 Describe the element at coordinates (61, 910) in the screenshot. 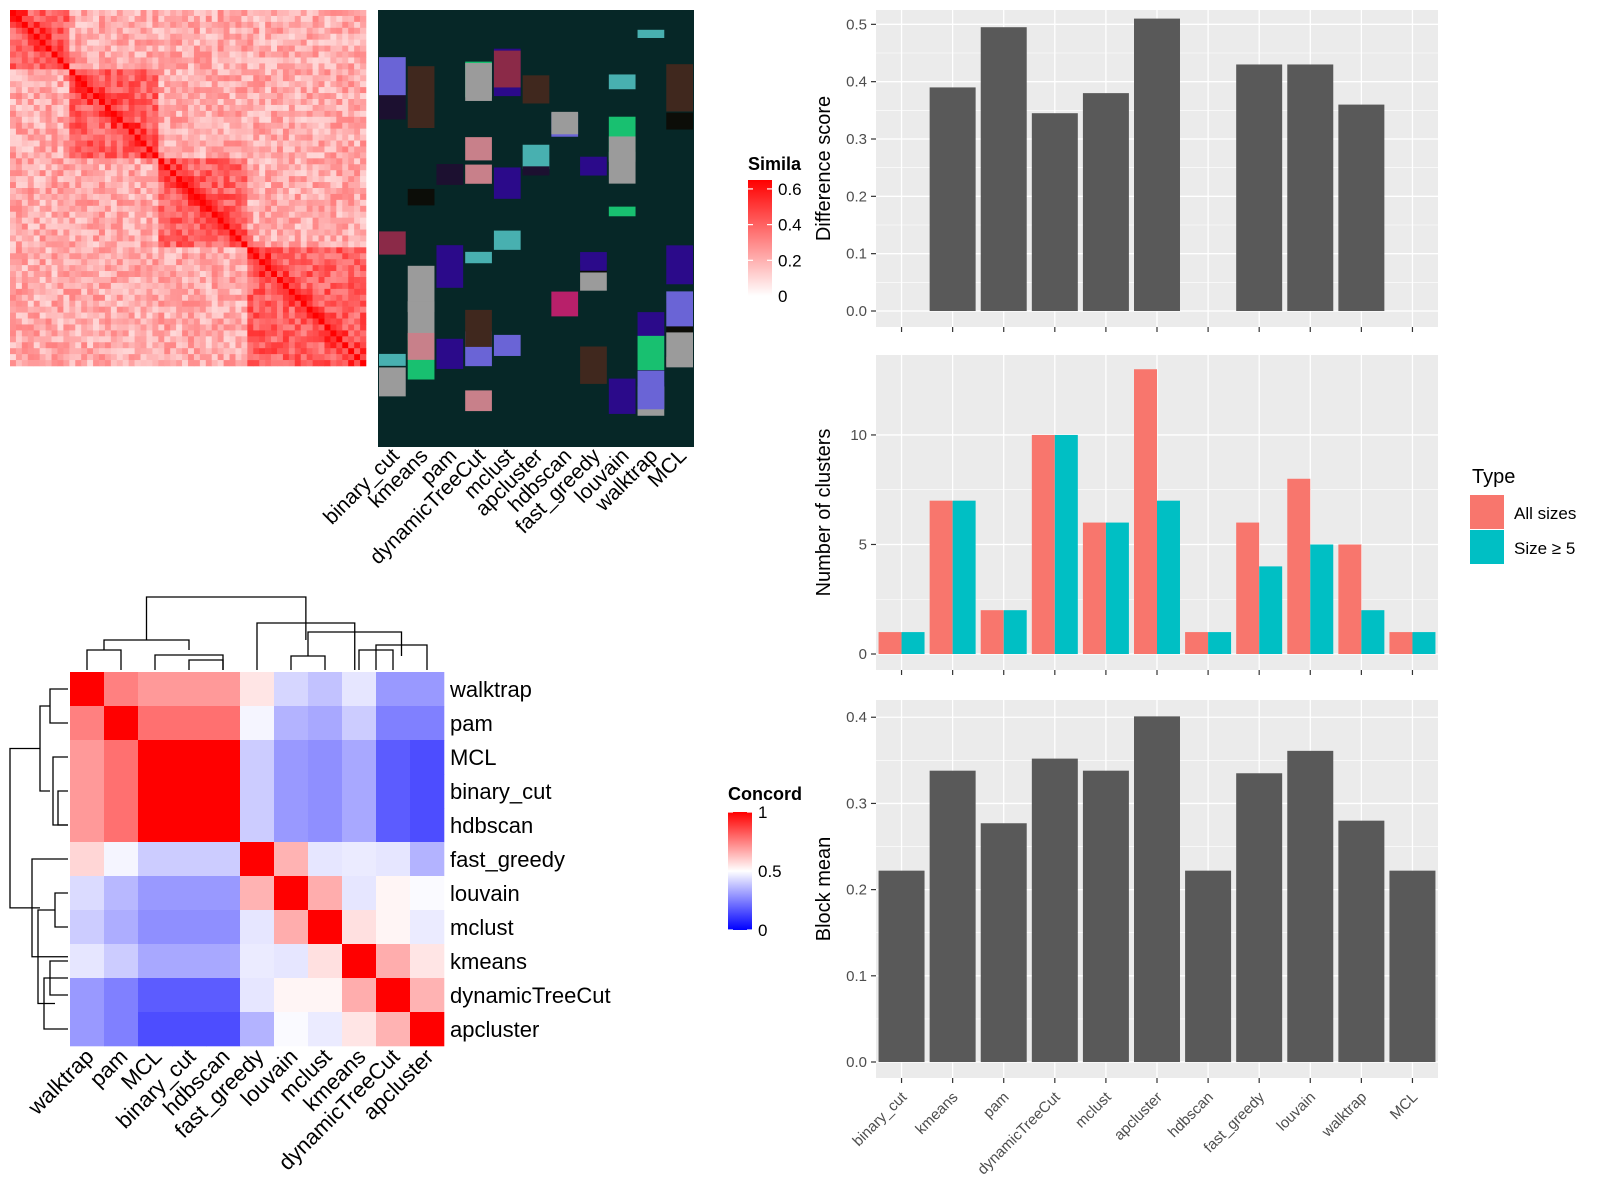

I see `dendrogram-branch` at that location.